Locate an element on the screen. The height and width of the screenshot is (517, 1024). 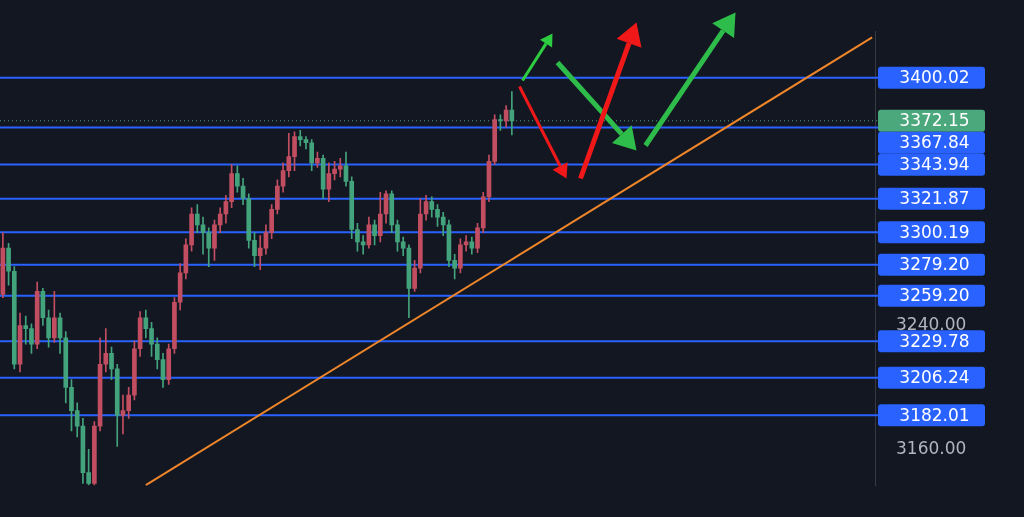
ref-line-label: 3279.20 is located at coordinates (934, 264).